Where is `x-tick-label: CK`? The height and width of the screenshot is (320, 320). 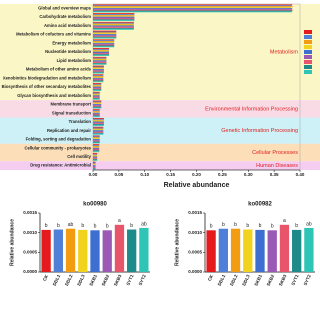
x-tick-label: CK is located at coordinates (46, 277).